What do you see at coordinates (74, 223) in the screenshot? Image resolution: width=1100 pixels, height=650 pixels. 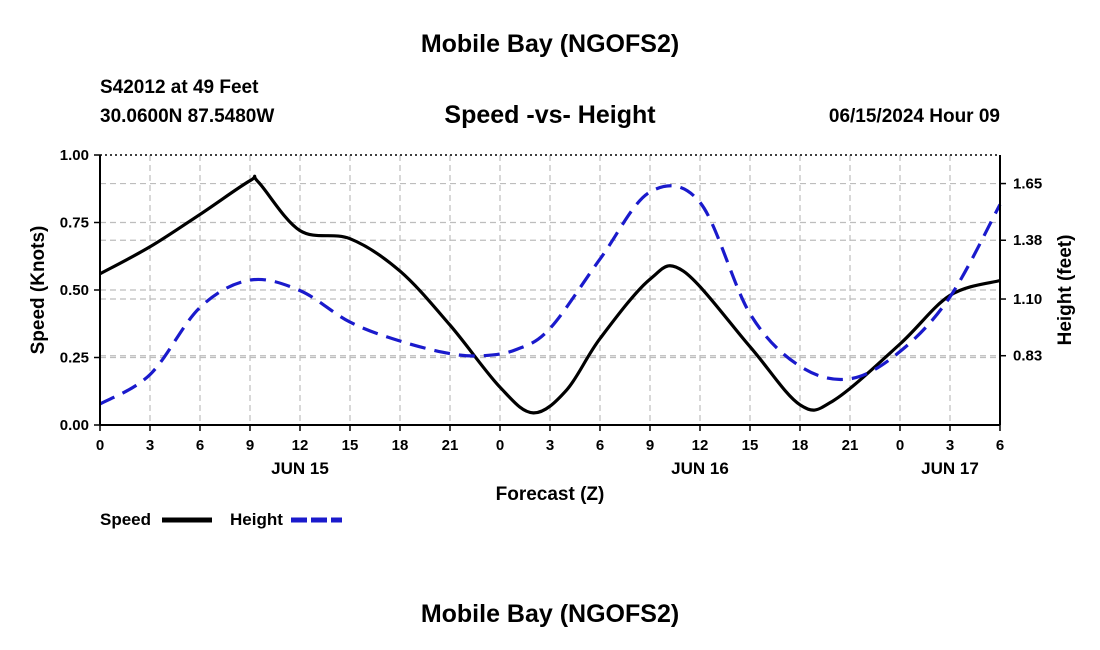 I see `y-tick-label: 0.75` at bounding box center [74, 223].